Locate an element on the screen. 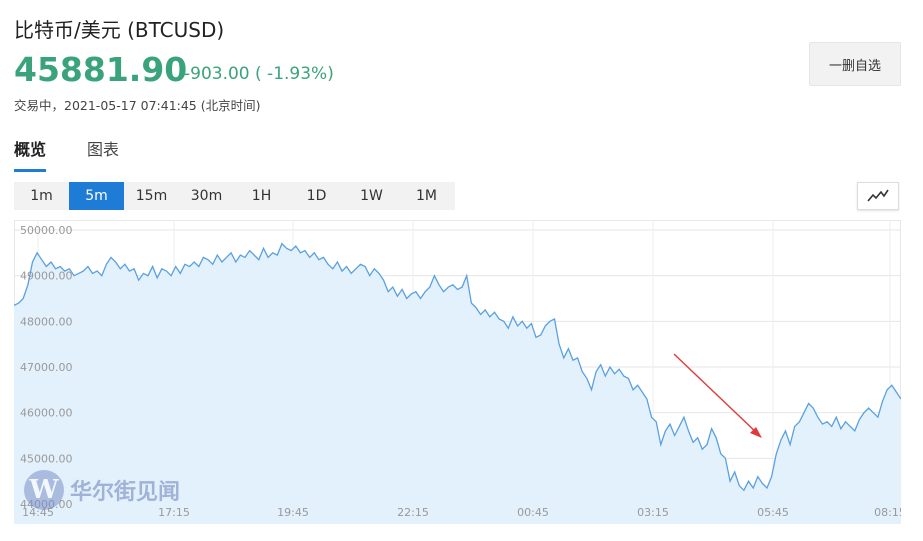 This screenshot has height=541, width=923. watermark-text: 华尔街见闻 is located at coordinates (125, 492).